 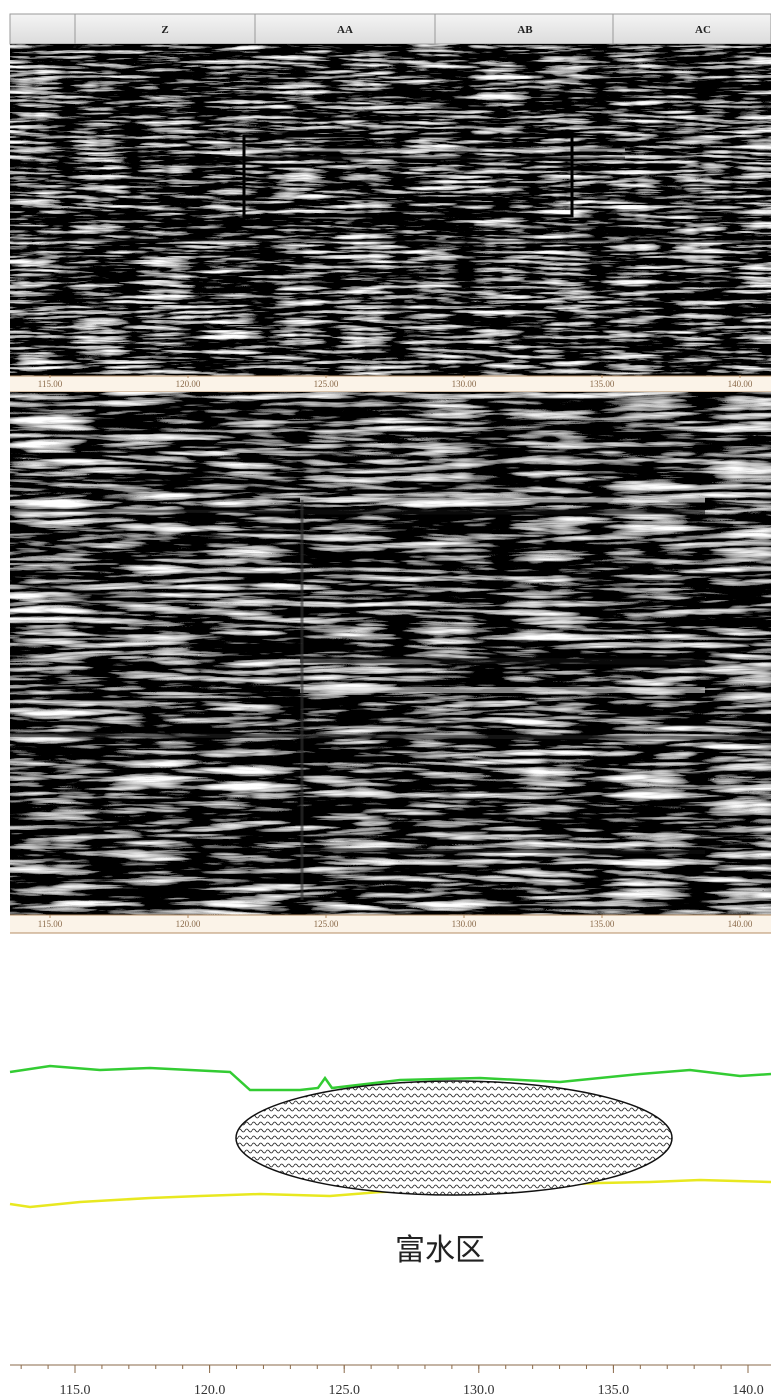 What do you see at coordinates (454, 1138) in the screenshot?
I see `water-rich-zone` at bounding box center [454, 1138].